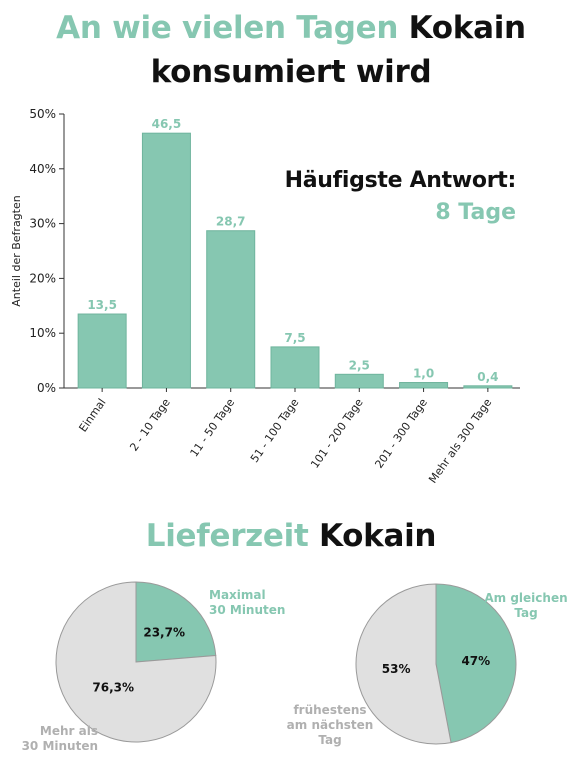 The width and height of the screenshot is (582, 769). What do you see at coordinates (167, 124) in the screenshot?
I see `bar-value-label: 46,5` at bounding box center [167, 124].